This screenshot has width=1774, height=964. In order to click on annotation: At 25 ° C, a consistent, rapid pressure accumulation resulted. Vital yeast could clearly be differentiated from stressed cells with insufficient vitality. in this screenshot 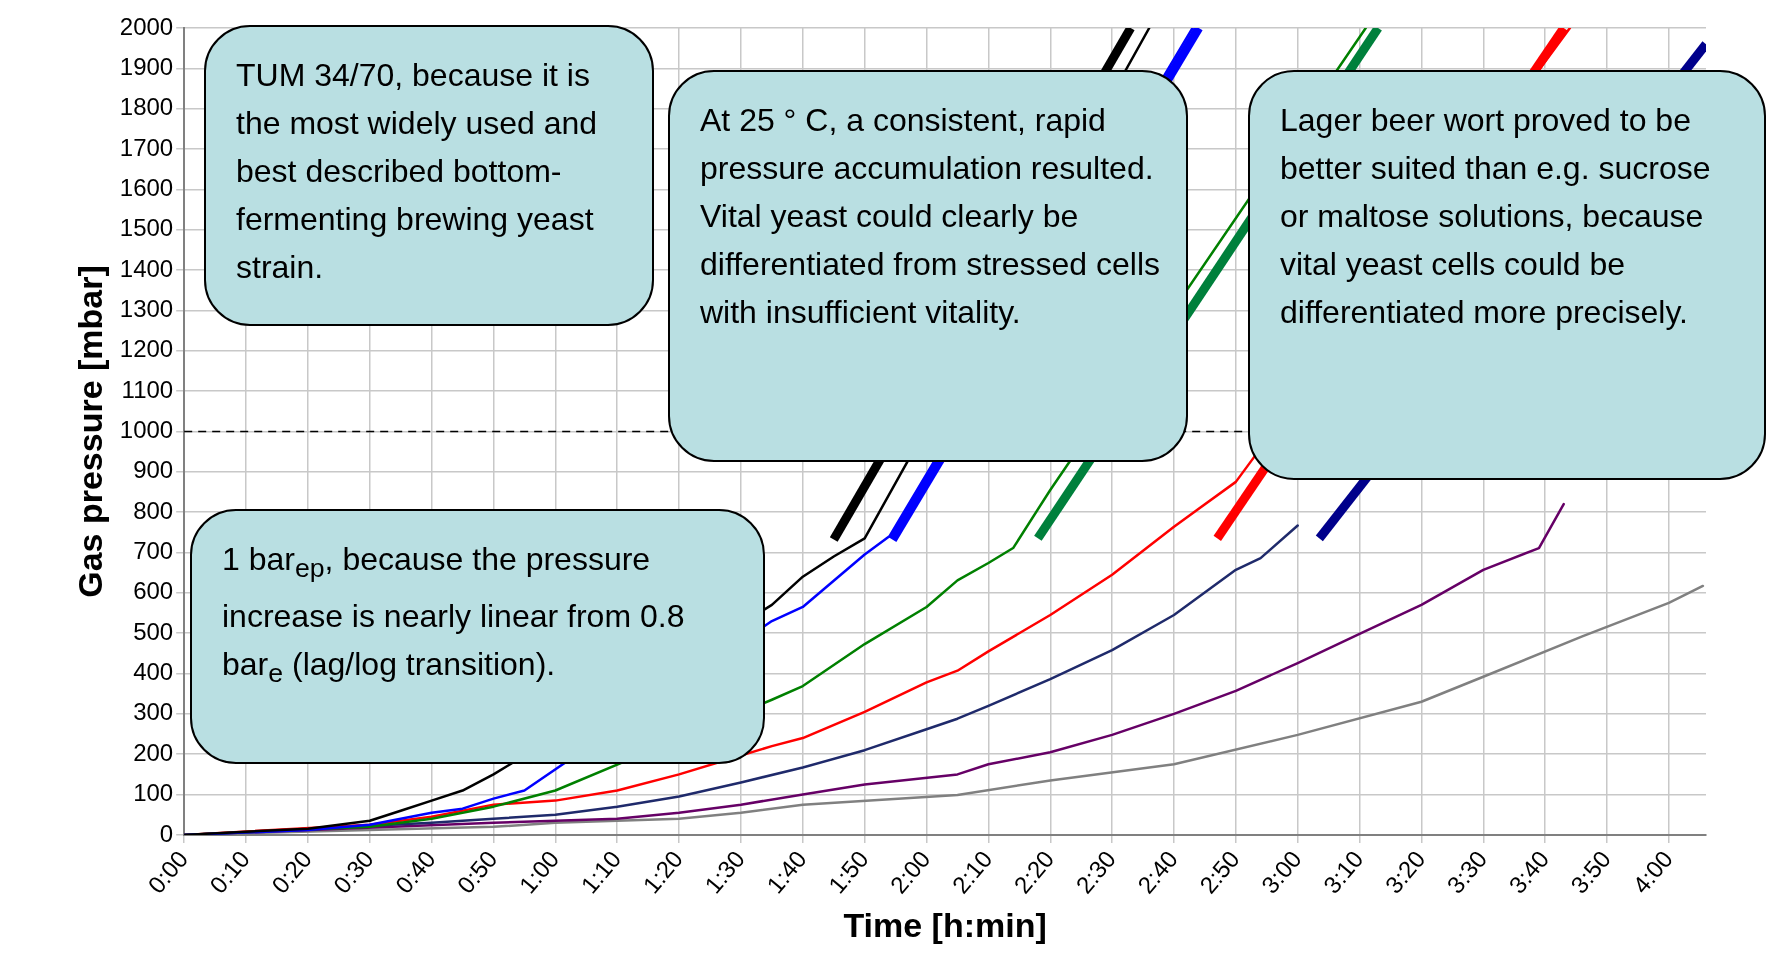, I will do `click(931, 216)`.